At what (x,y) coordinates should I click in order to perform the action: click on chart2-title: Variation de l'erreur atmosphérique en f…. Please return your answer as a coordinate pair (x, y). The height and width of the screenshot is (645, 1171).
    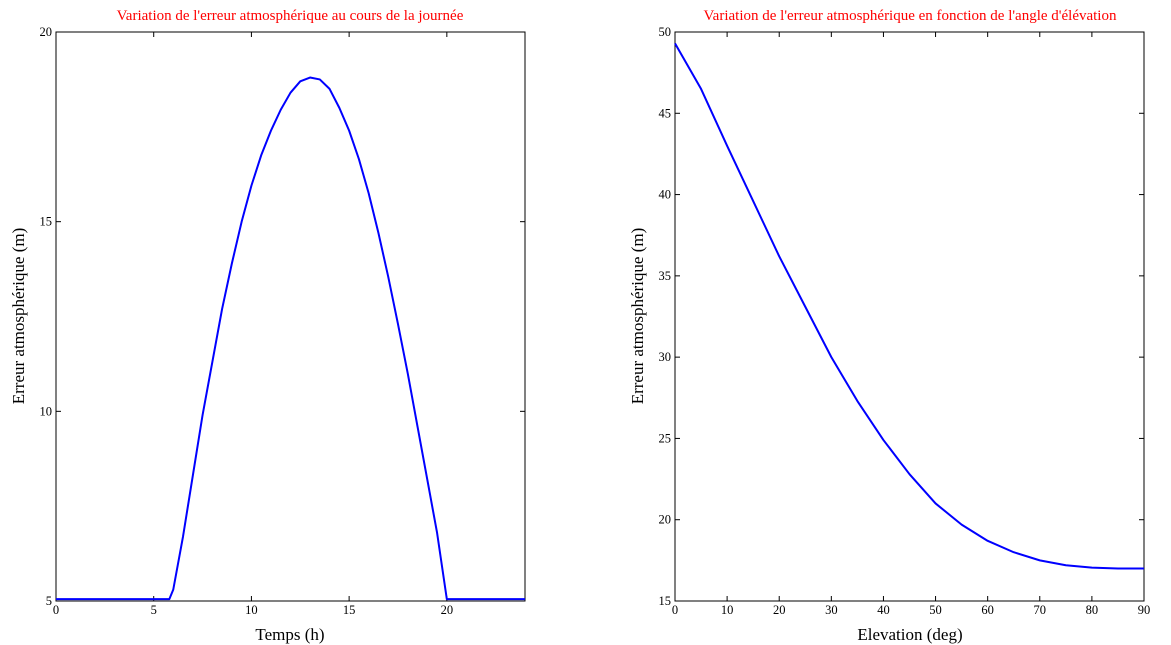
    Looking at the image, I should click on (910, 16).